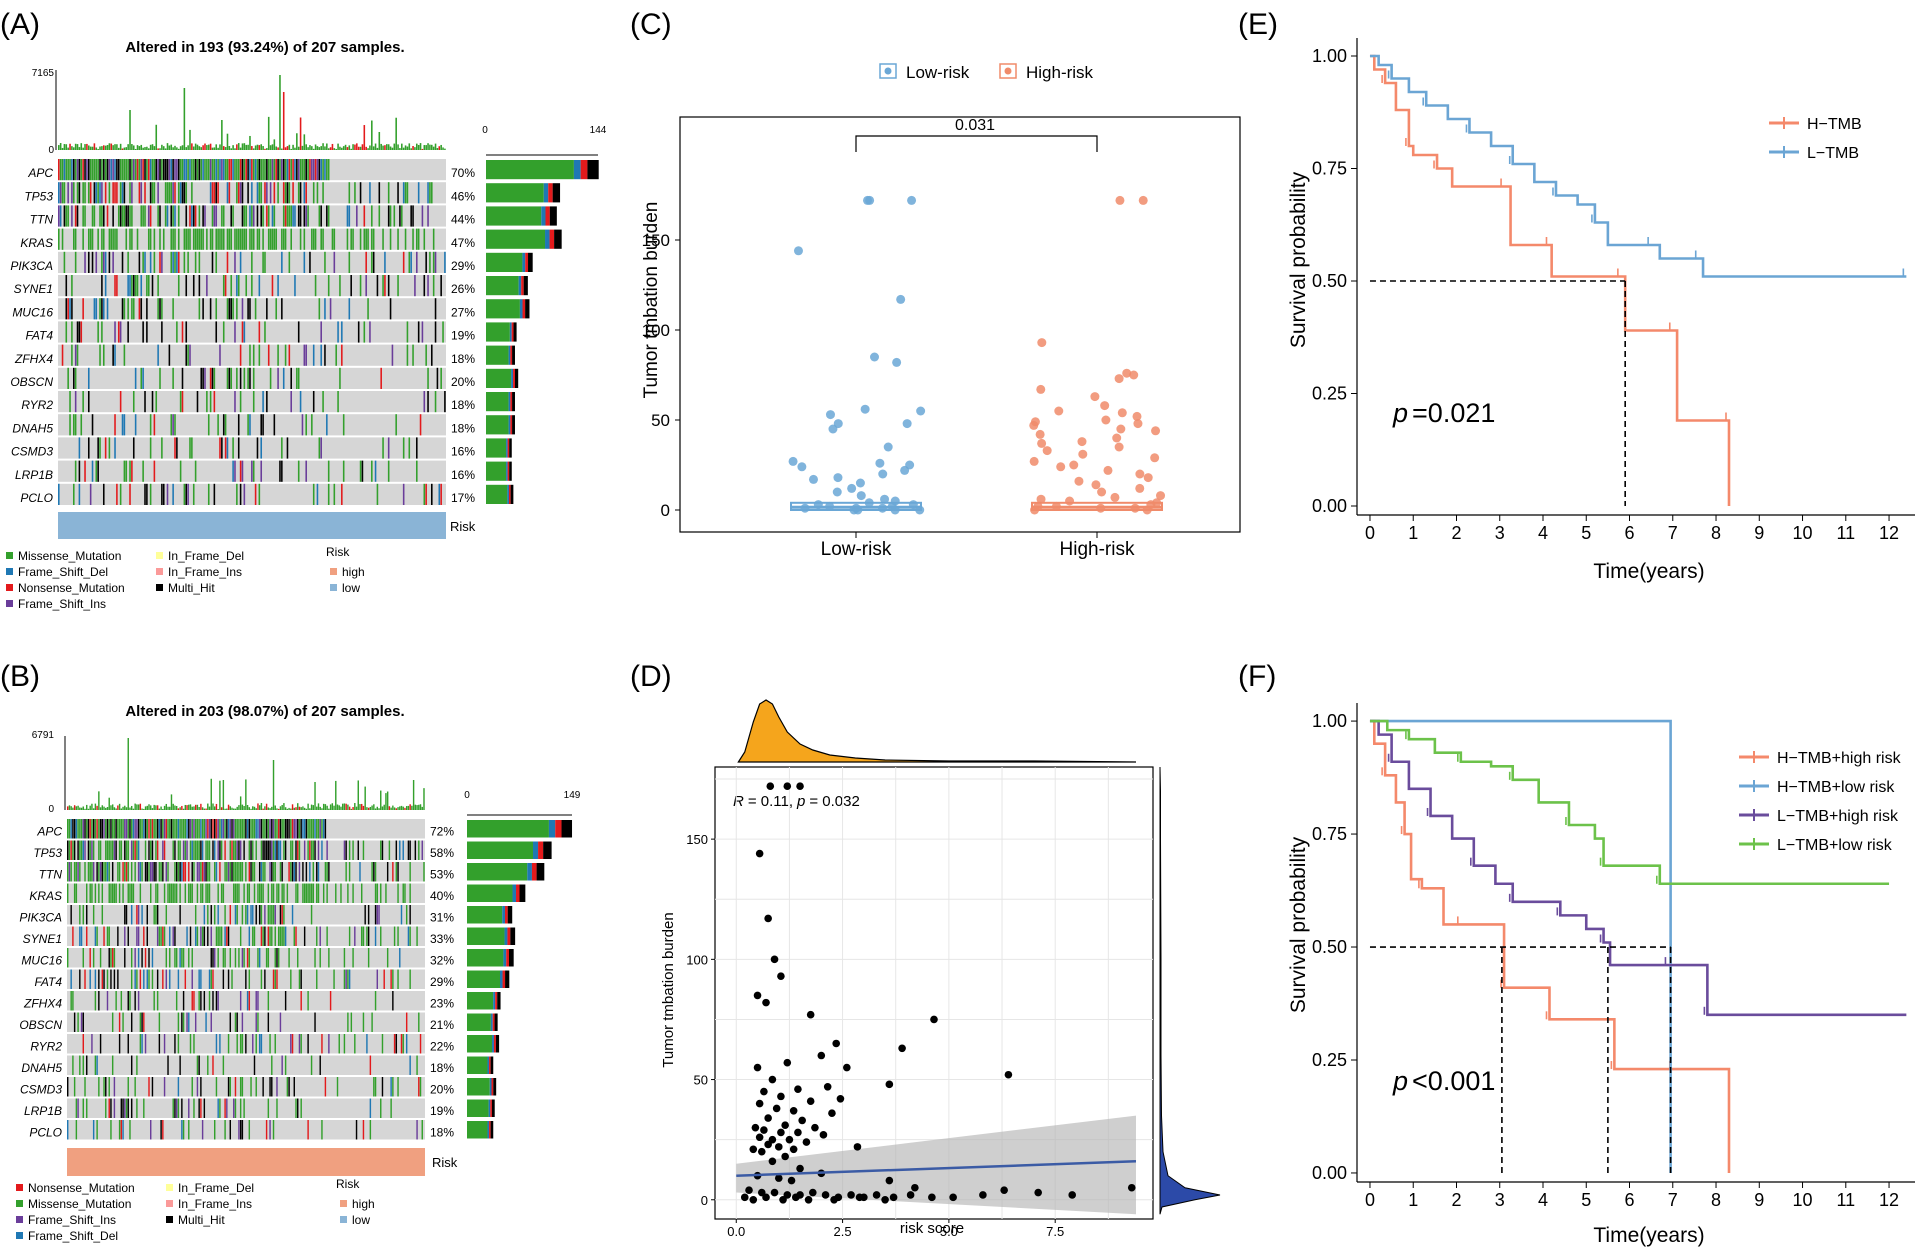 The height and width of the screenshot is (1248, 1930). What do you see at coordinates (442, 982) in the screenshot?
I see `gene-percent: 29%` at bounding box center [442, 982].